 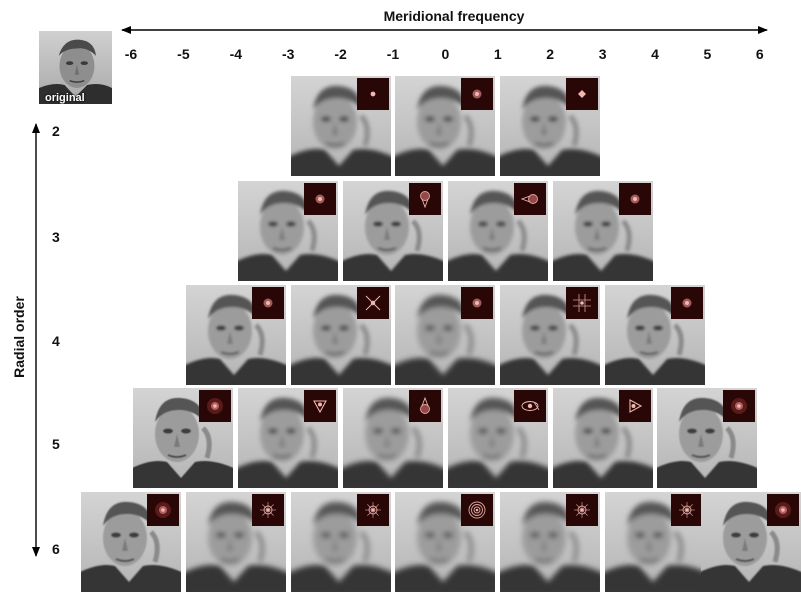 What do you see at coordinates (655, 54) in the screenshot?
I see `x-tick-label: 4` at bounding box center [655, 54].